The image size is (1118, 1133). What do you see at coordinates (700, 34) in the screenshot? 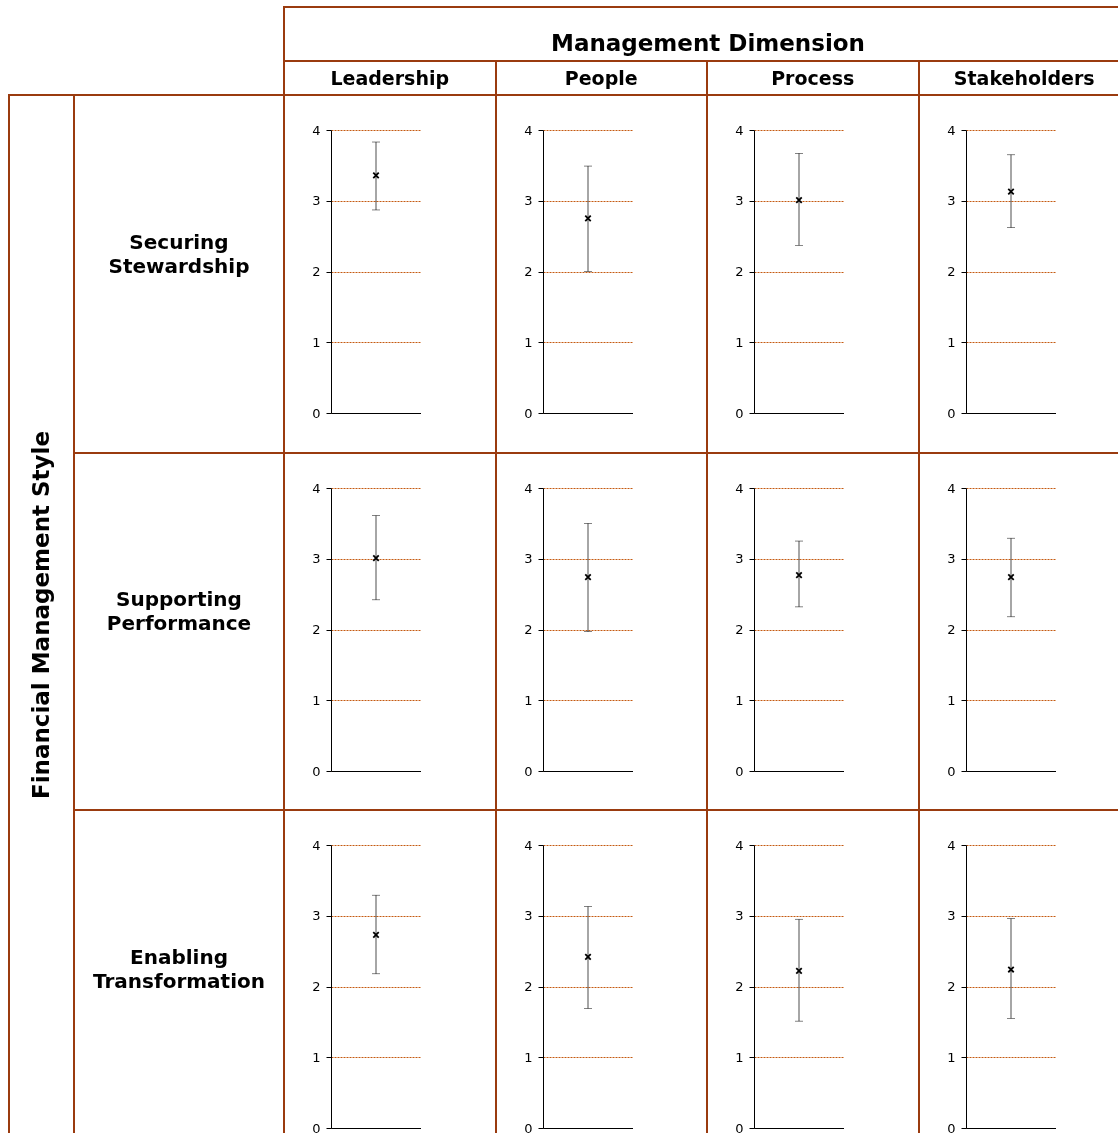
I see `text: Management Dimension` at bounding box center [700, 34].